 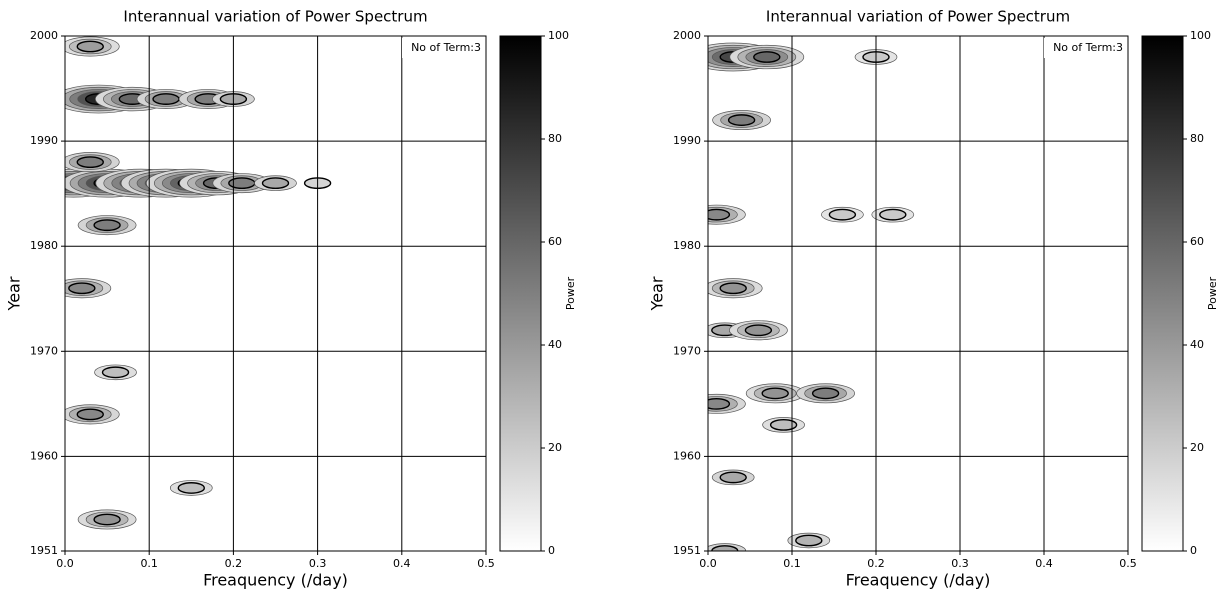 I want to click on y-axis-label: Year, so click(x=14, y=293).